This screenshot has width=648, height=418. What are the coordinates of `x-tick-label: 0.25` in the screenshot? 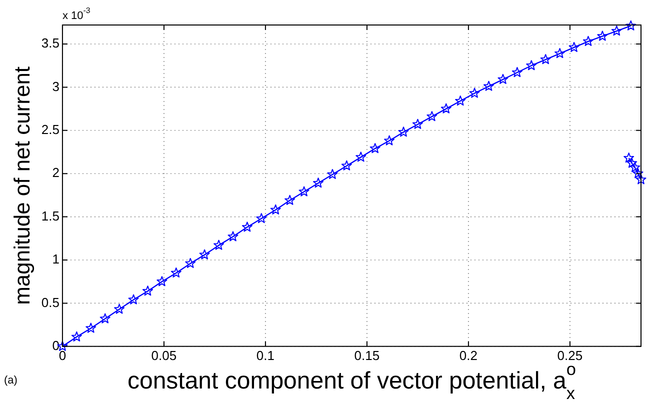 It's located at (570, 355).